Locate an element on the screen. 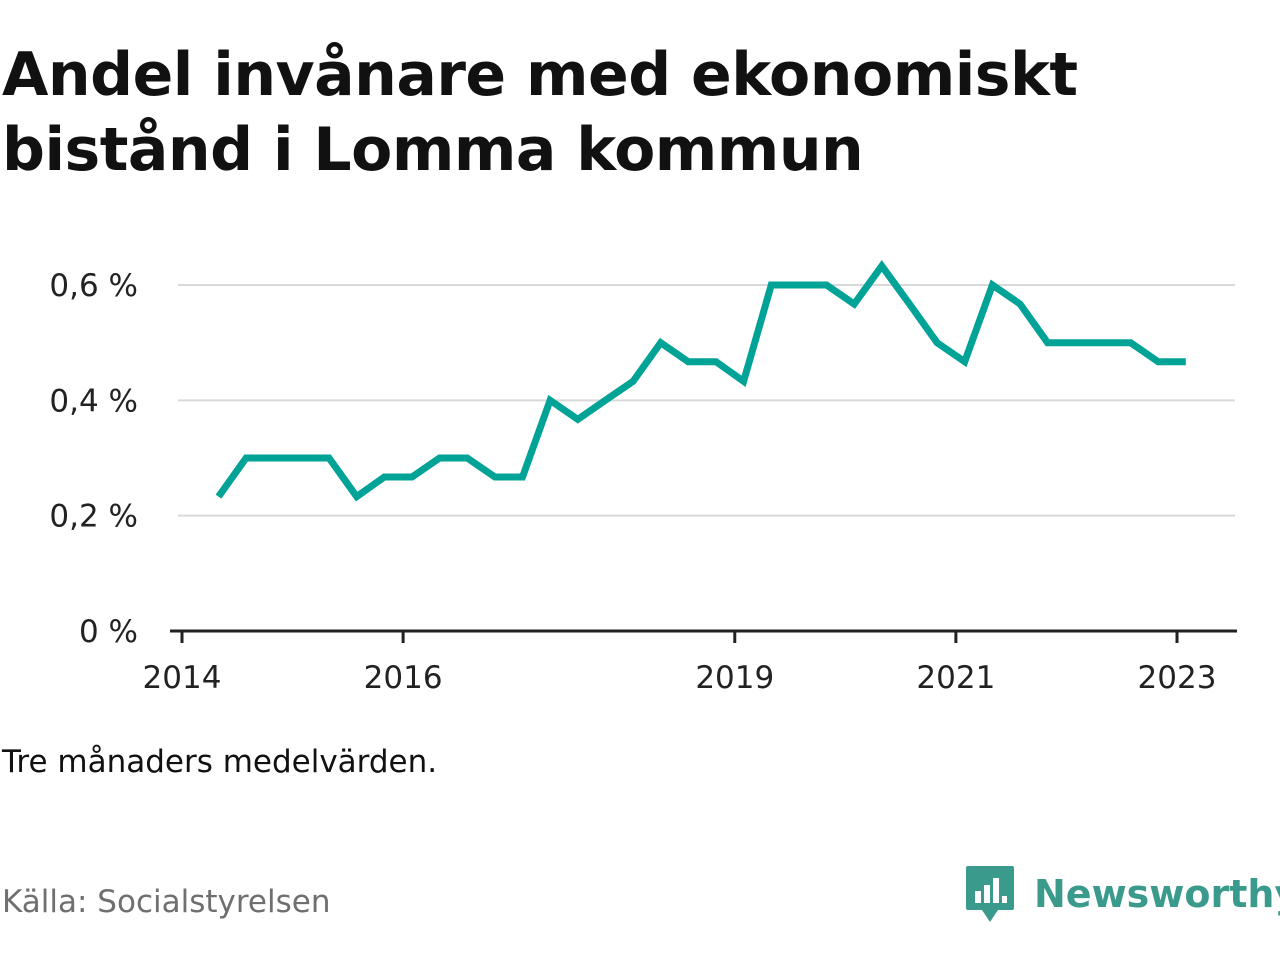 The width and height of the screenshot is (1280, 960). x-axis is located at coordinates (703, 636).